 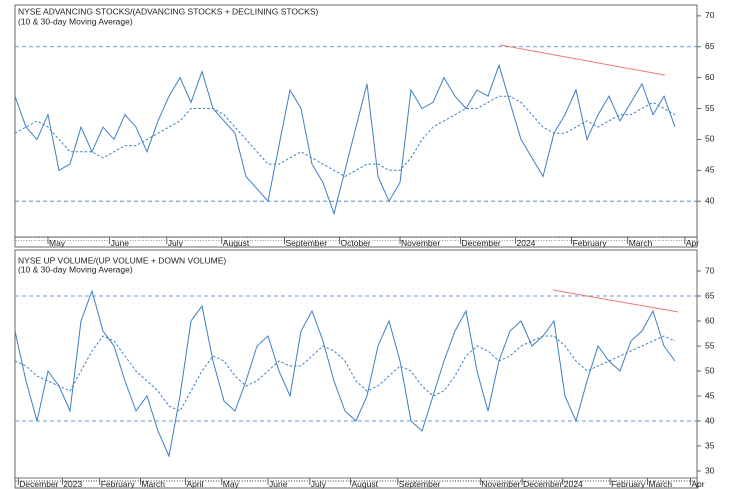 I want to click on y-tick-label: 30, so click(x=710, y=470).